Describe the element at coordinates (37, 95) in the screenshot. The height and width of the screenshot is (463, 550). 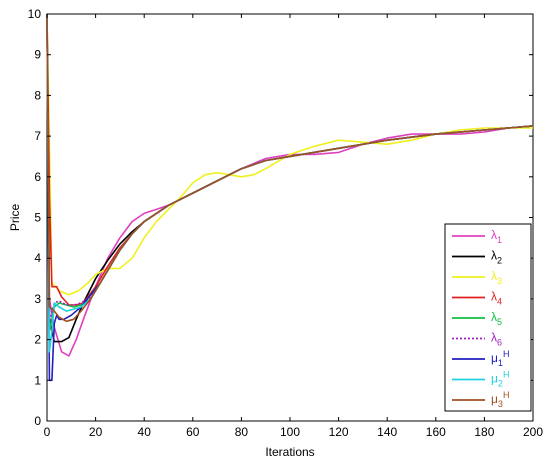
I see `y-tick-label: 8` at that location.